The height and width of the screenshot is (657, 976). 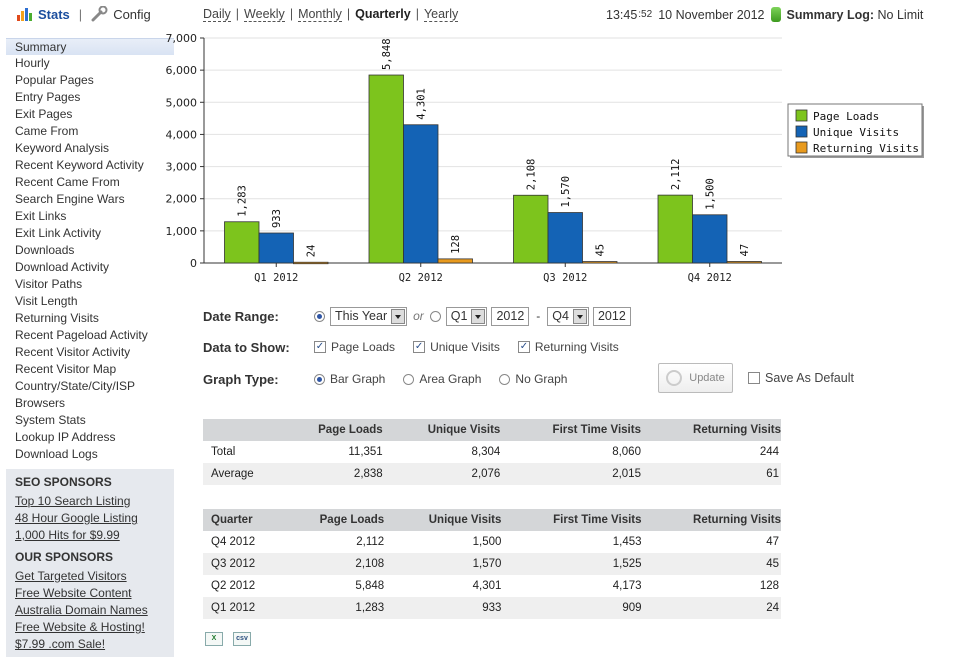 What do you see at coordinates (369, 316) in the screenshot?
I see `preset-range-select: This Year` at bounding box center [369, 316].